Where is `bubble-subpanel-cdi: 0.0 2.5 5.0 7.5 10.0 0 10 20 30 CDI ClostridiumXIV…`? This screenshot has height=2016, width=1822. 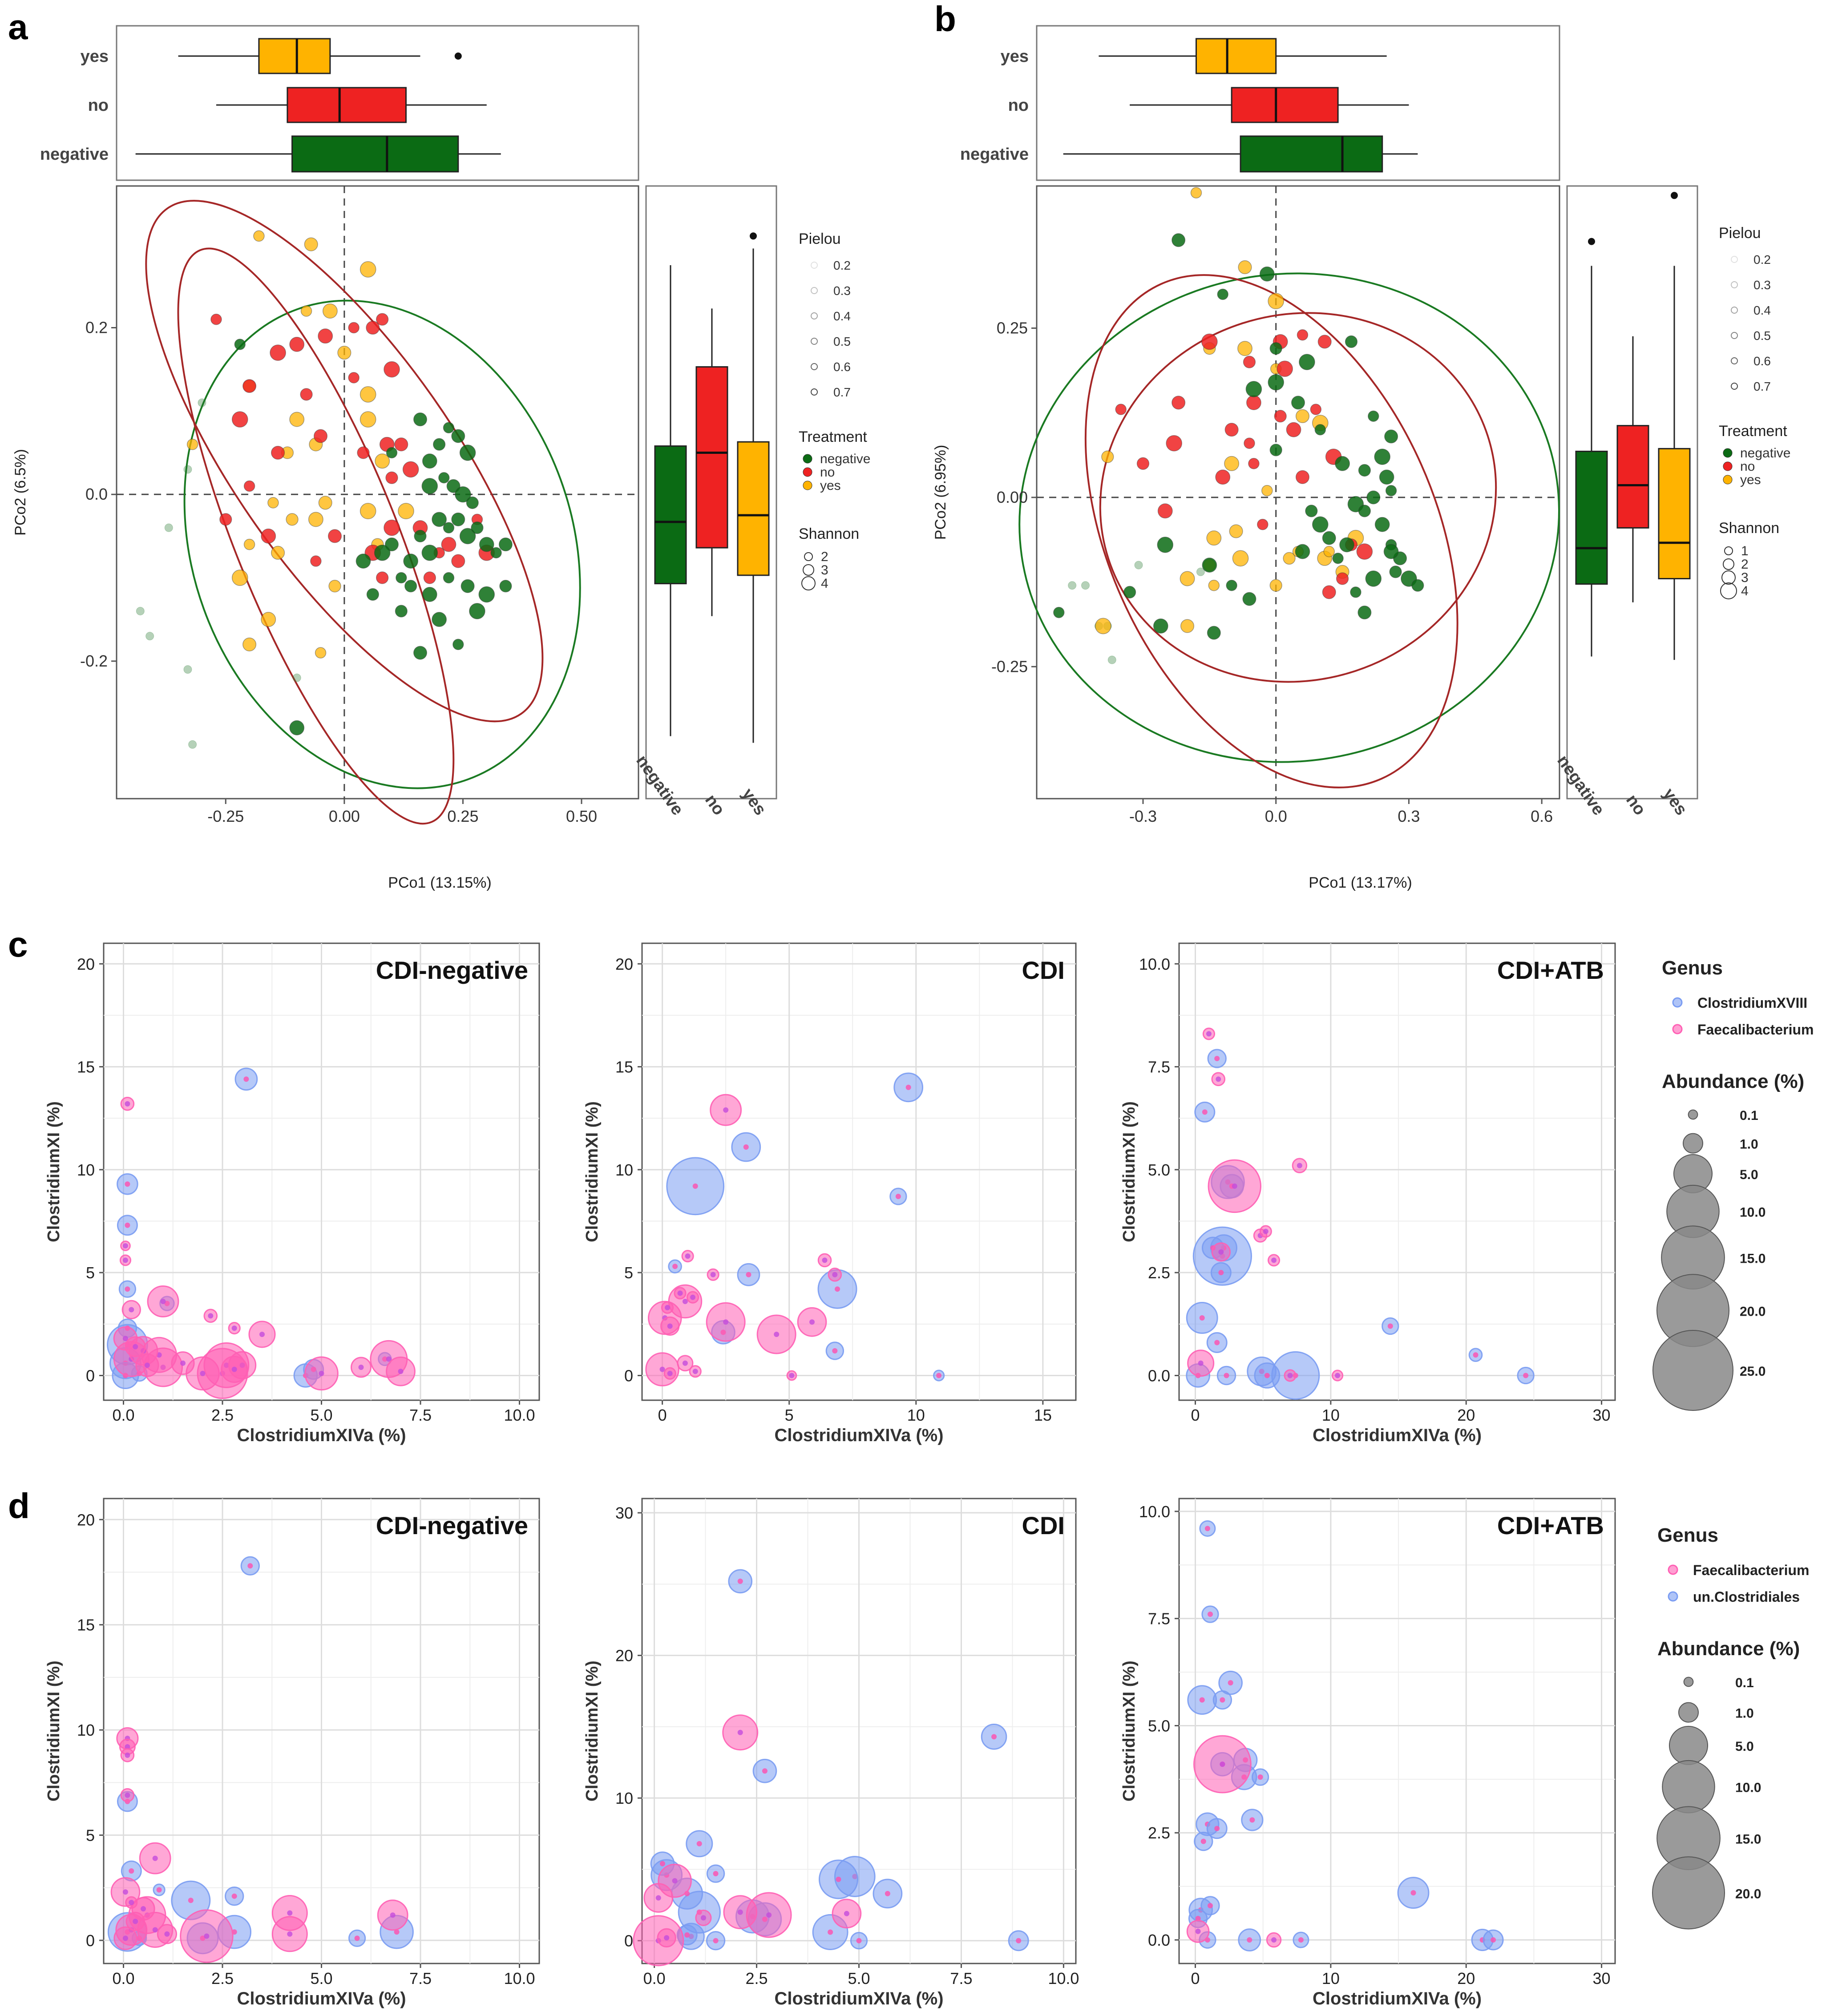 bubble-subpanel-cdi: 0.0 2.5 5.0 7.5 10.0 0 10 20 30 CDI ClostridiumXIV… is located at coordinates (831, 1753).